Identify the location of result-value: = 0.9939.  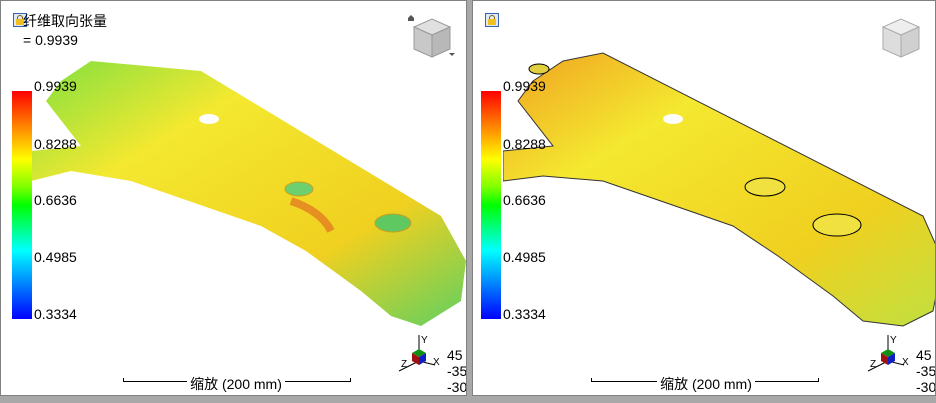
(50, 40).